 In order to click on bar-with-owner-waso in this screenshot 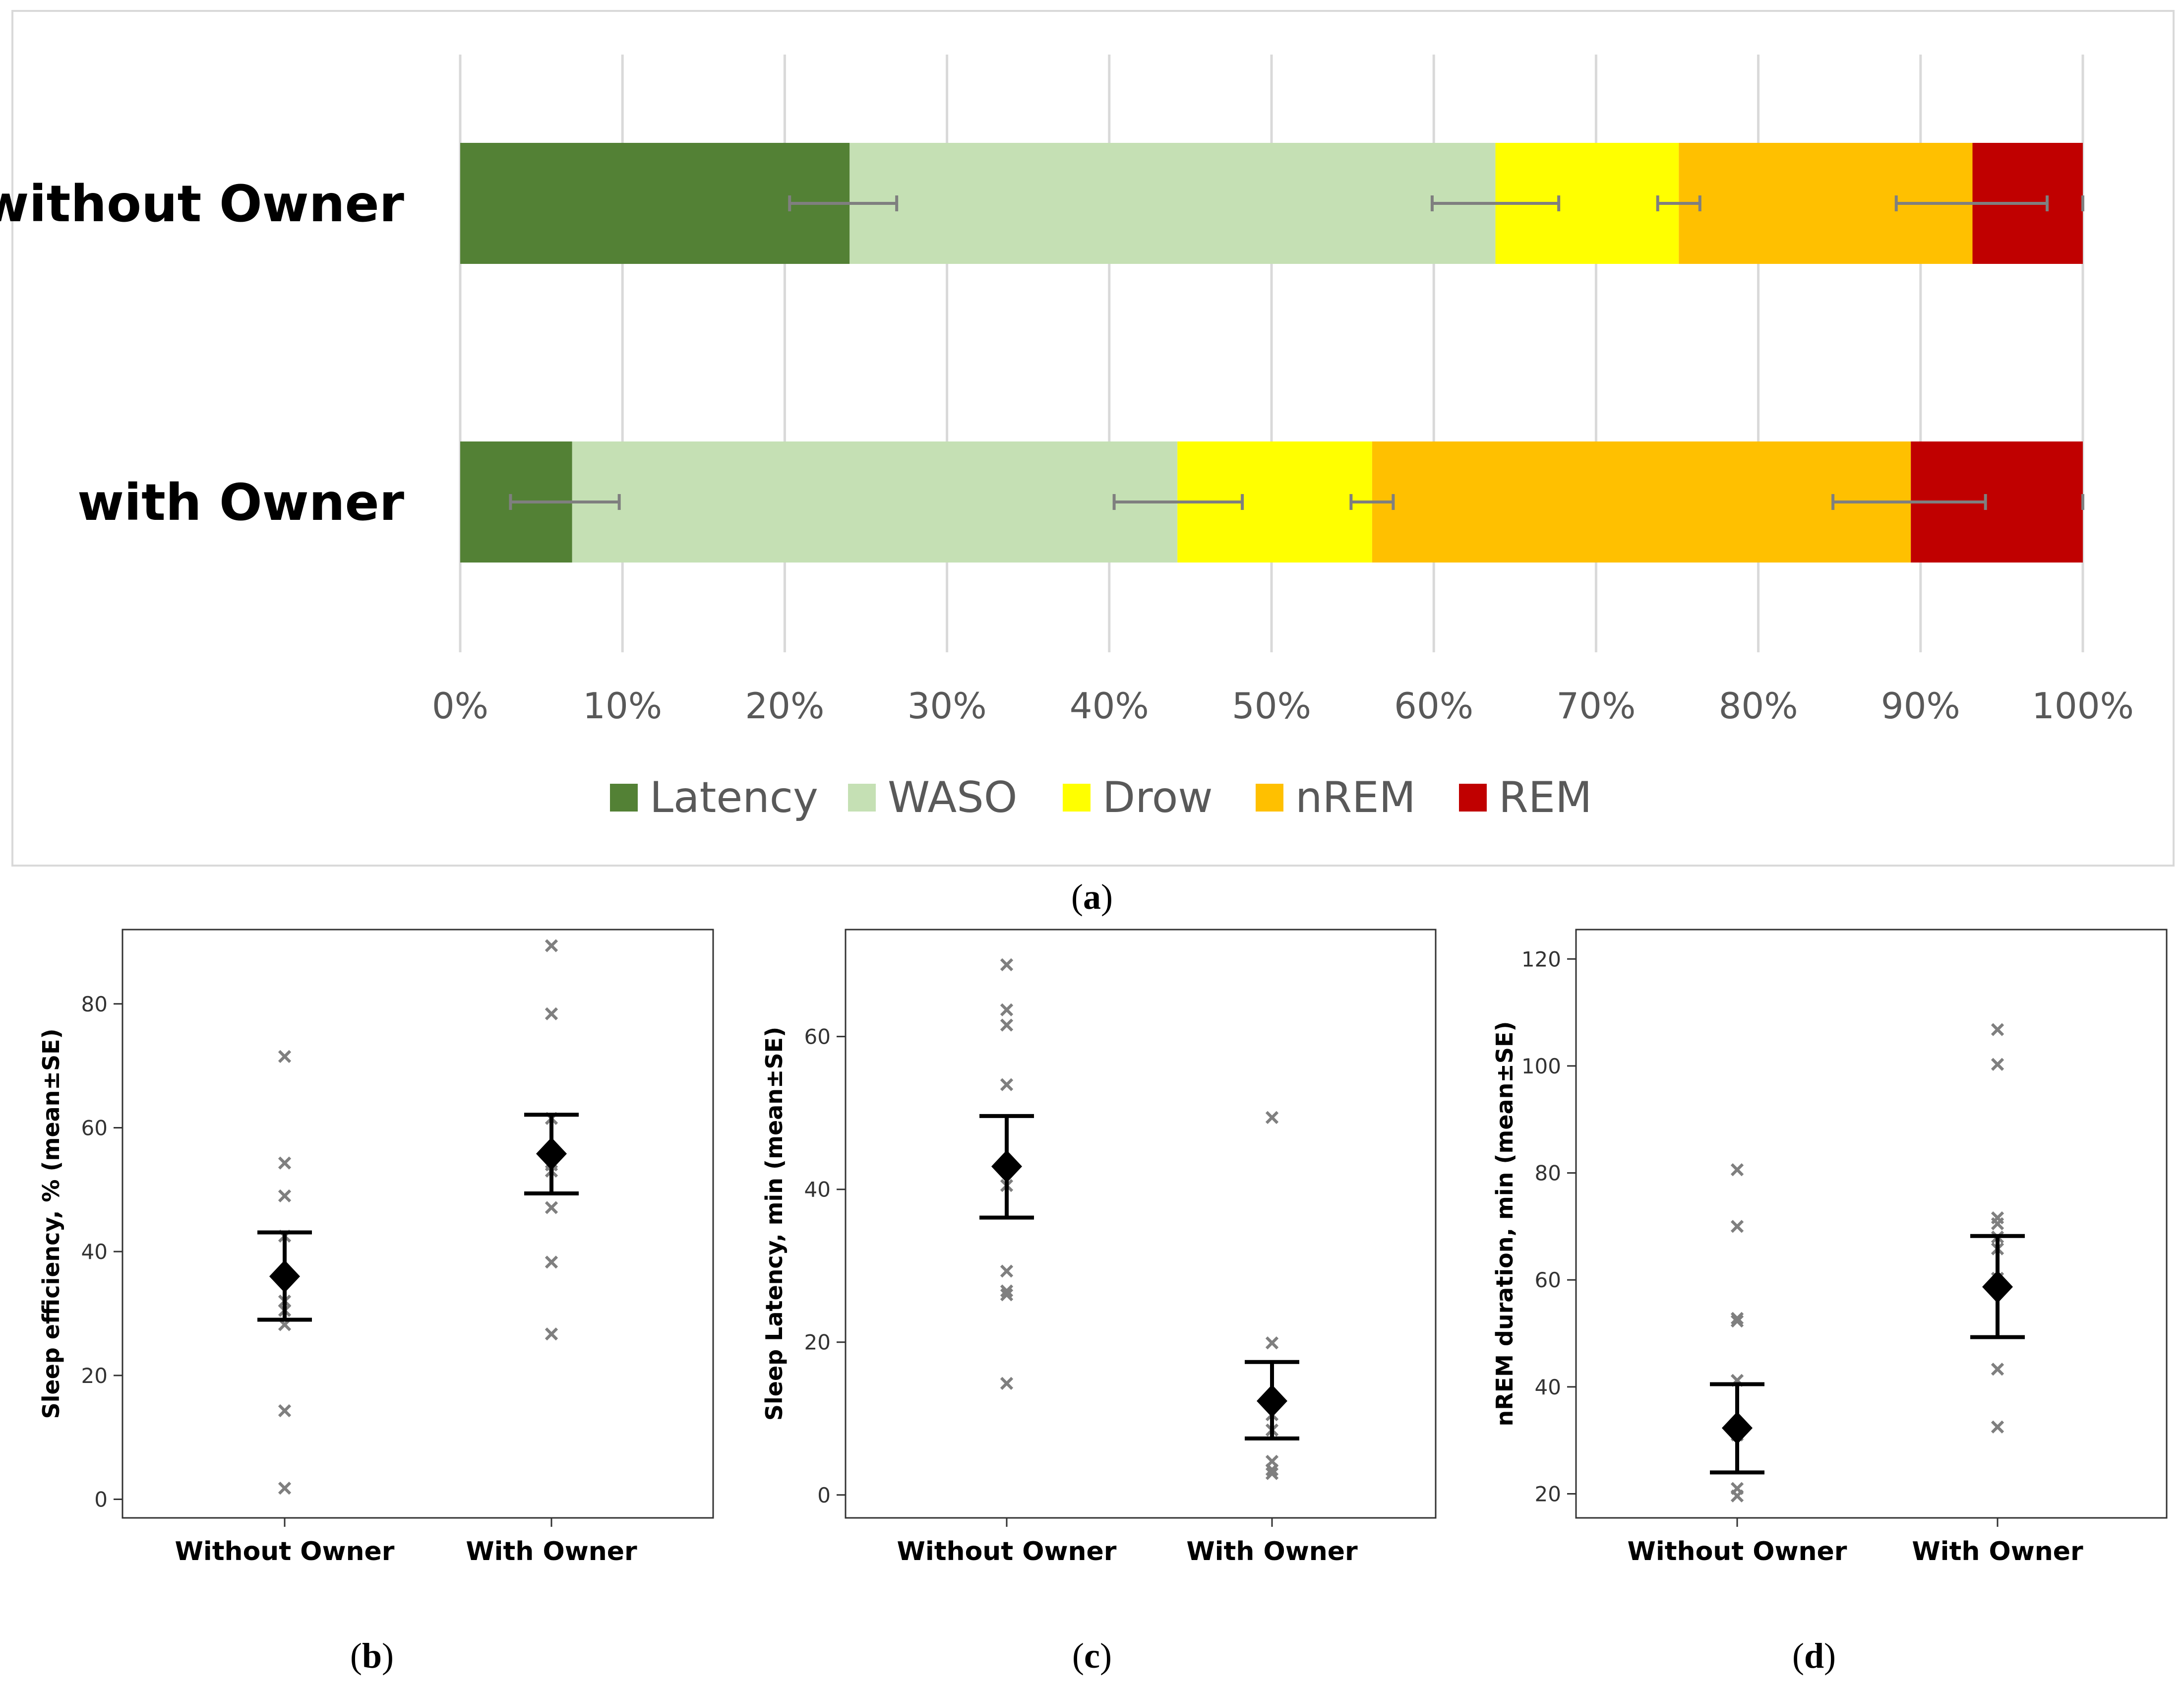, I will do `click(875, 502)`.